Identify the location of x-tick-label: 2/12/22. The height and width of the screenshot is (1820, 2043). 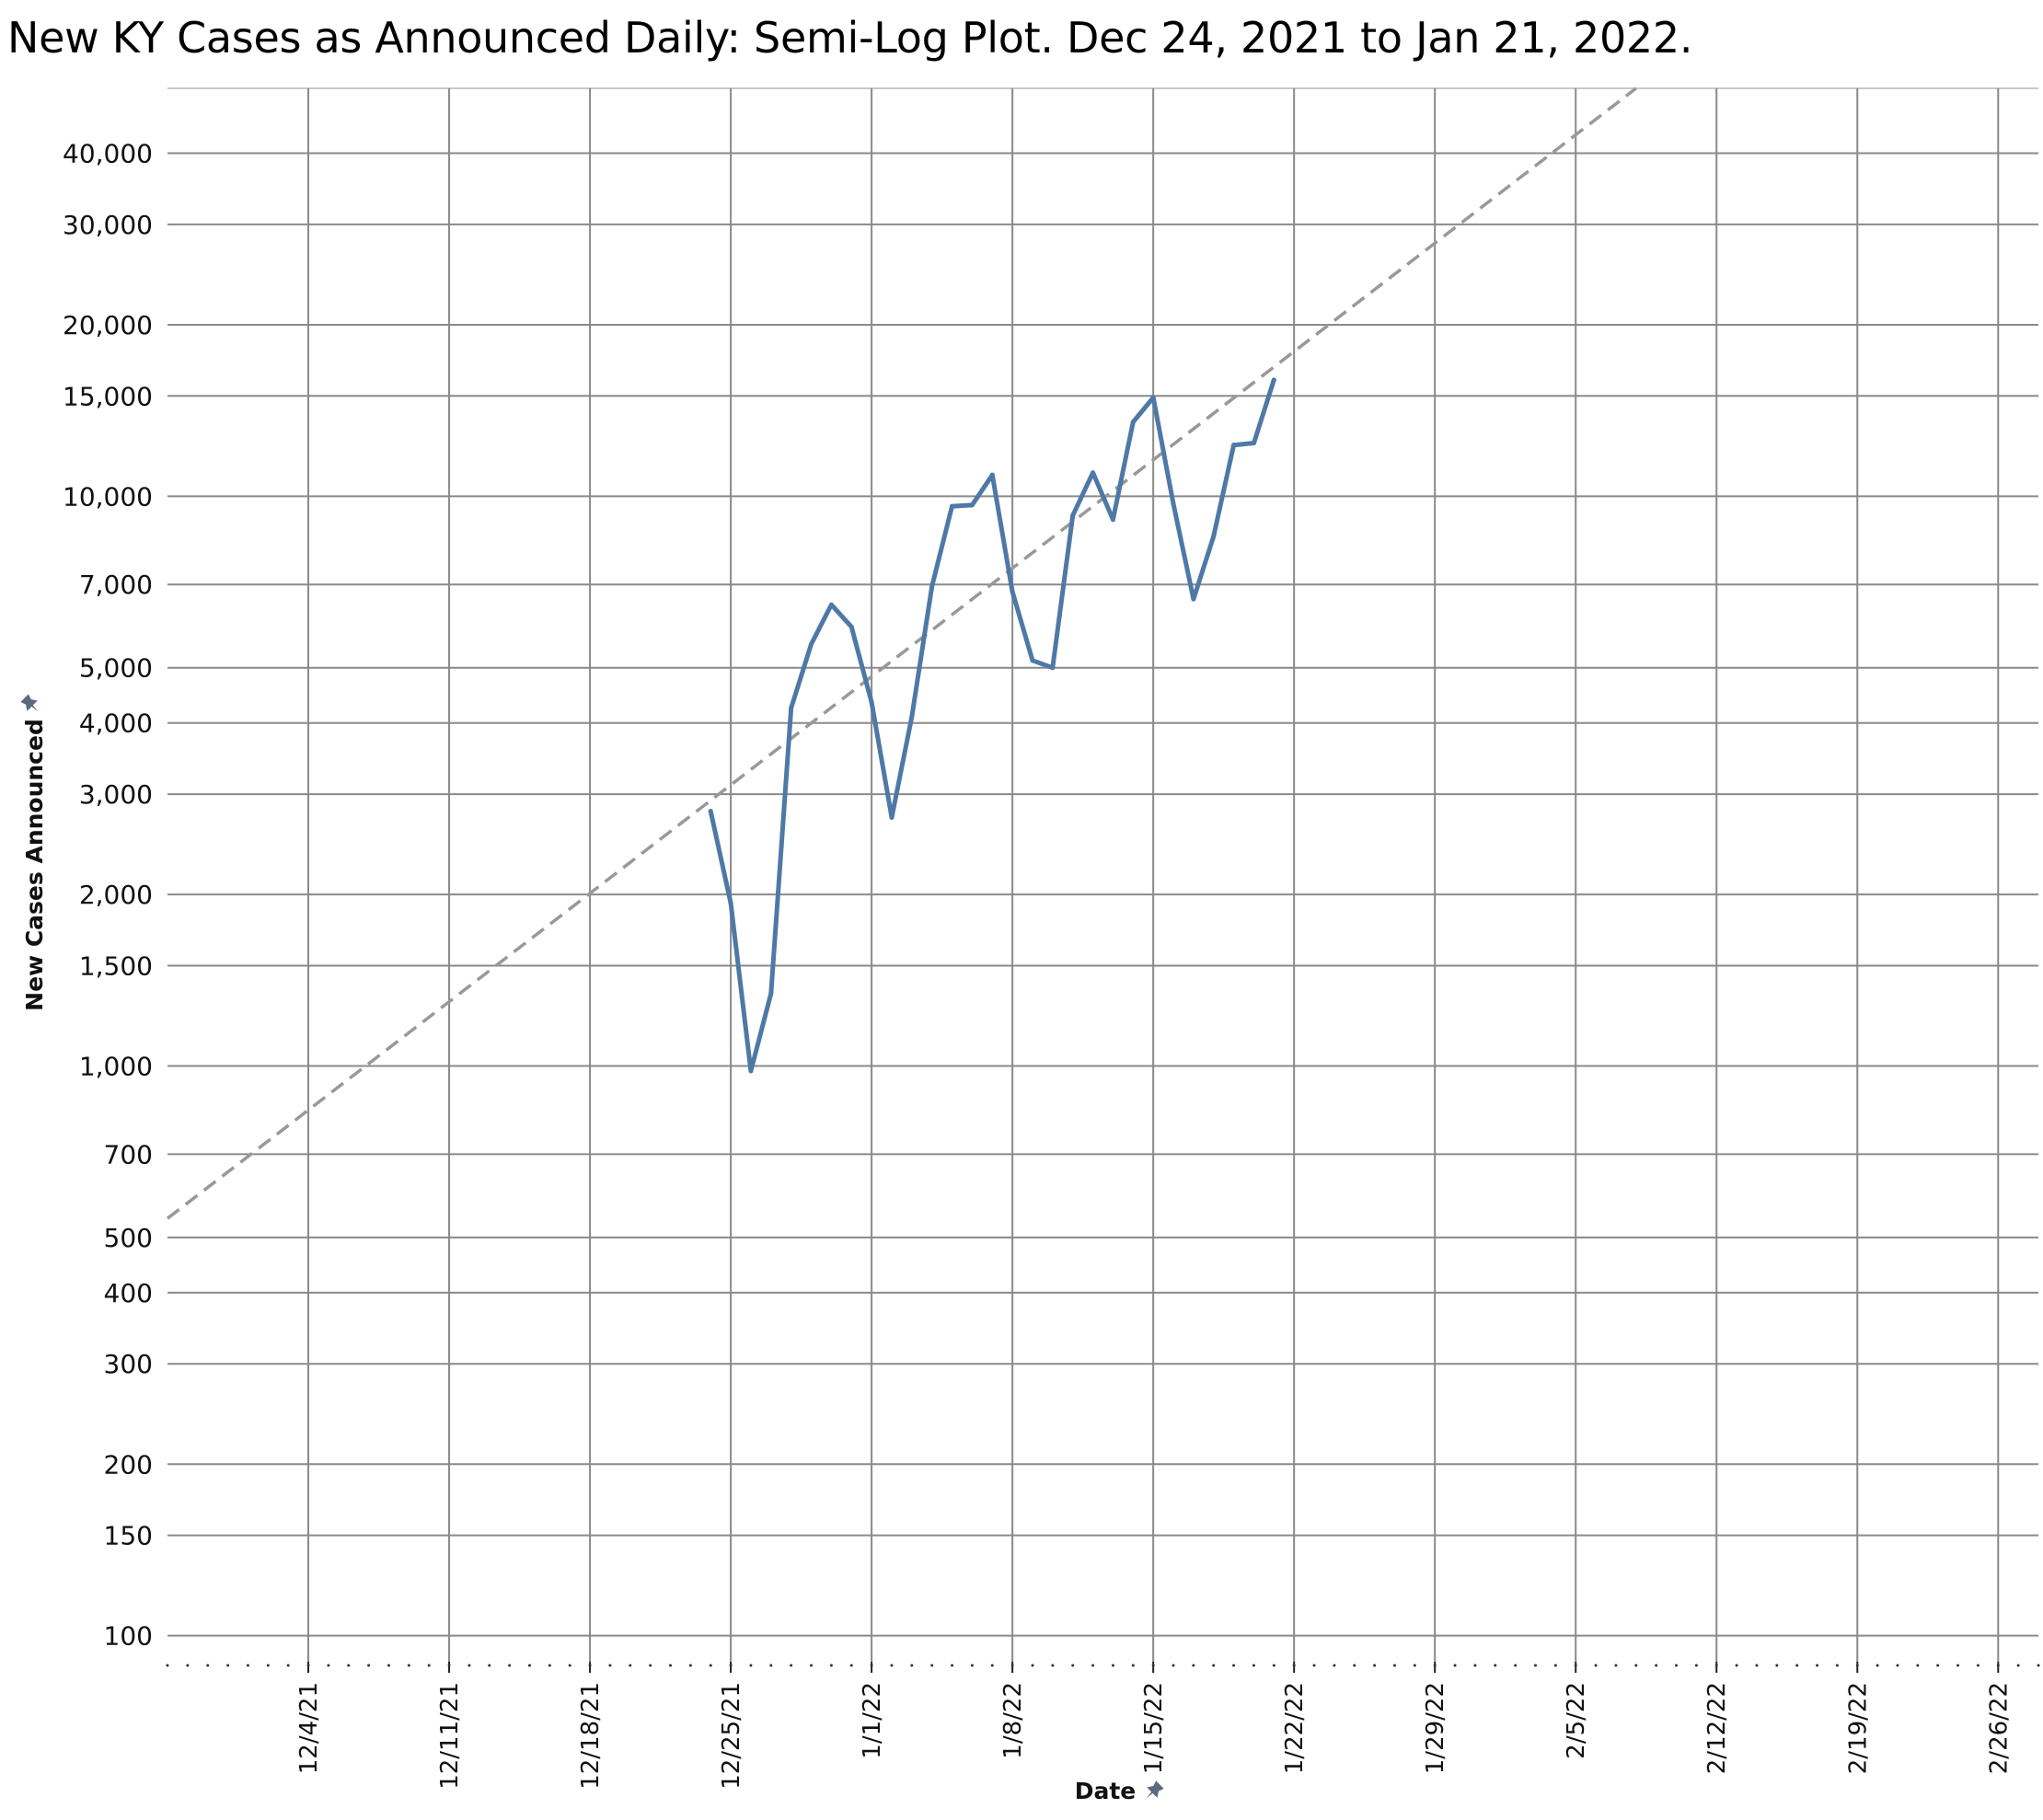
(1717, 1728).